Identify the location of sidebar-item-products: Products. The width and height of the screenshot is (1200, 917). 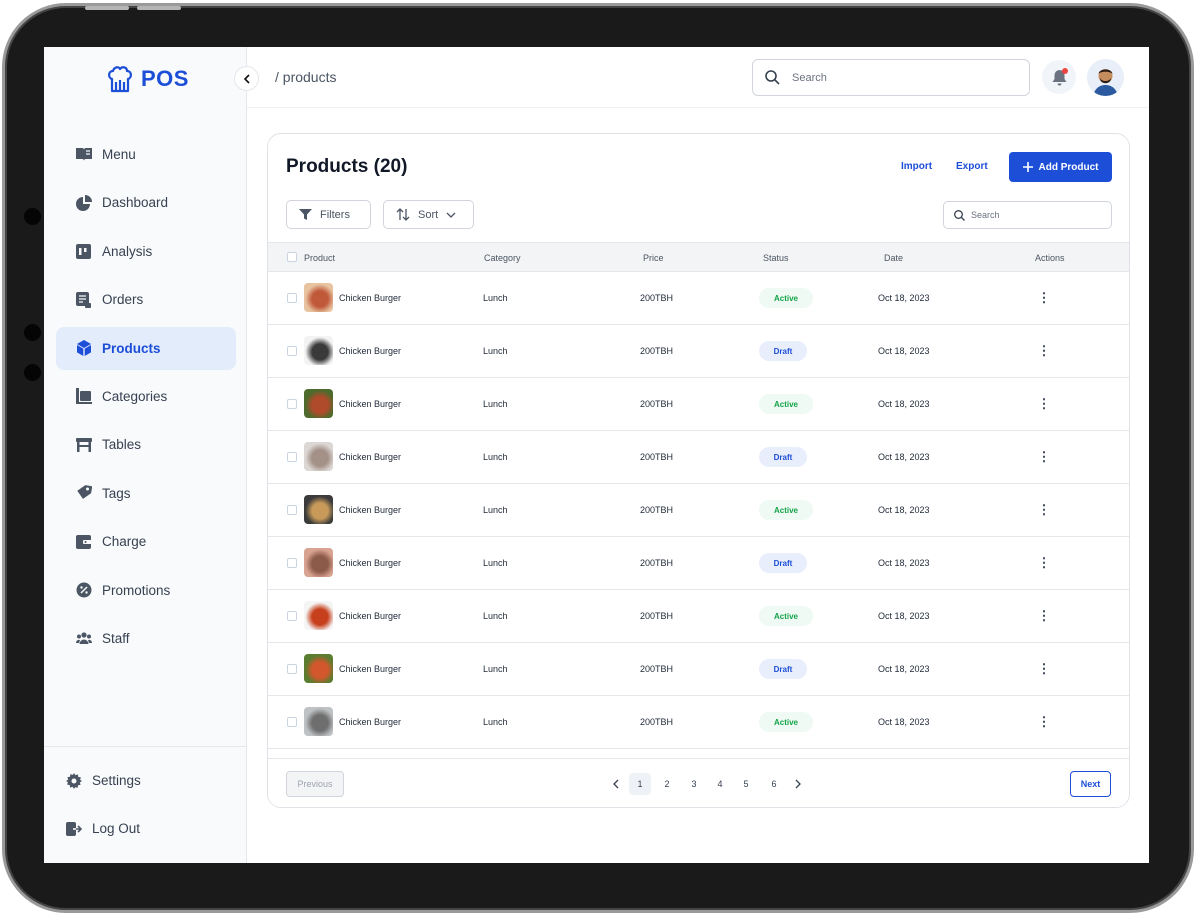
(146, 348).